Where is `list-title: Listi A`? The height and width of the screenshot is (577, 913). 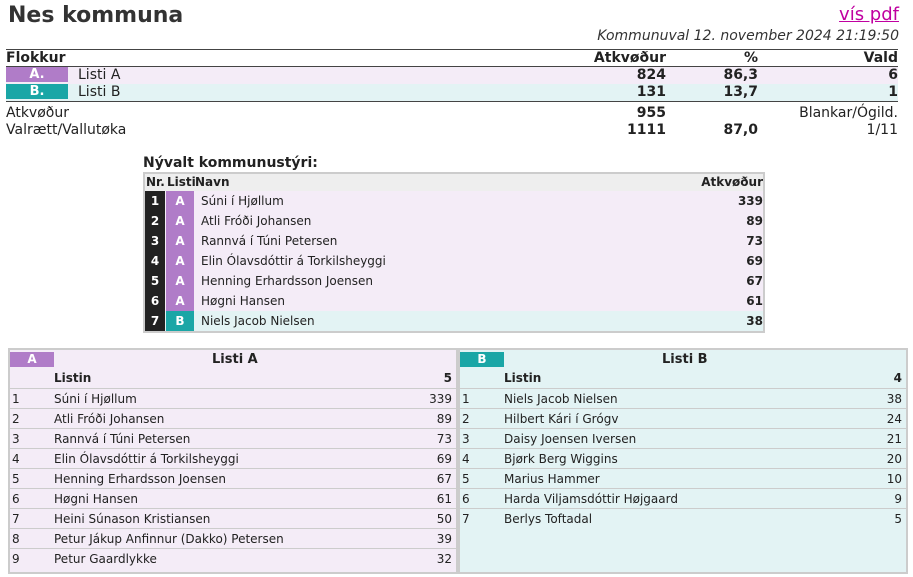 list-title: Listi A is located at coordinates (235, 359).